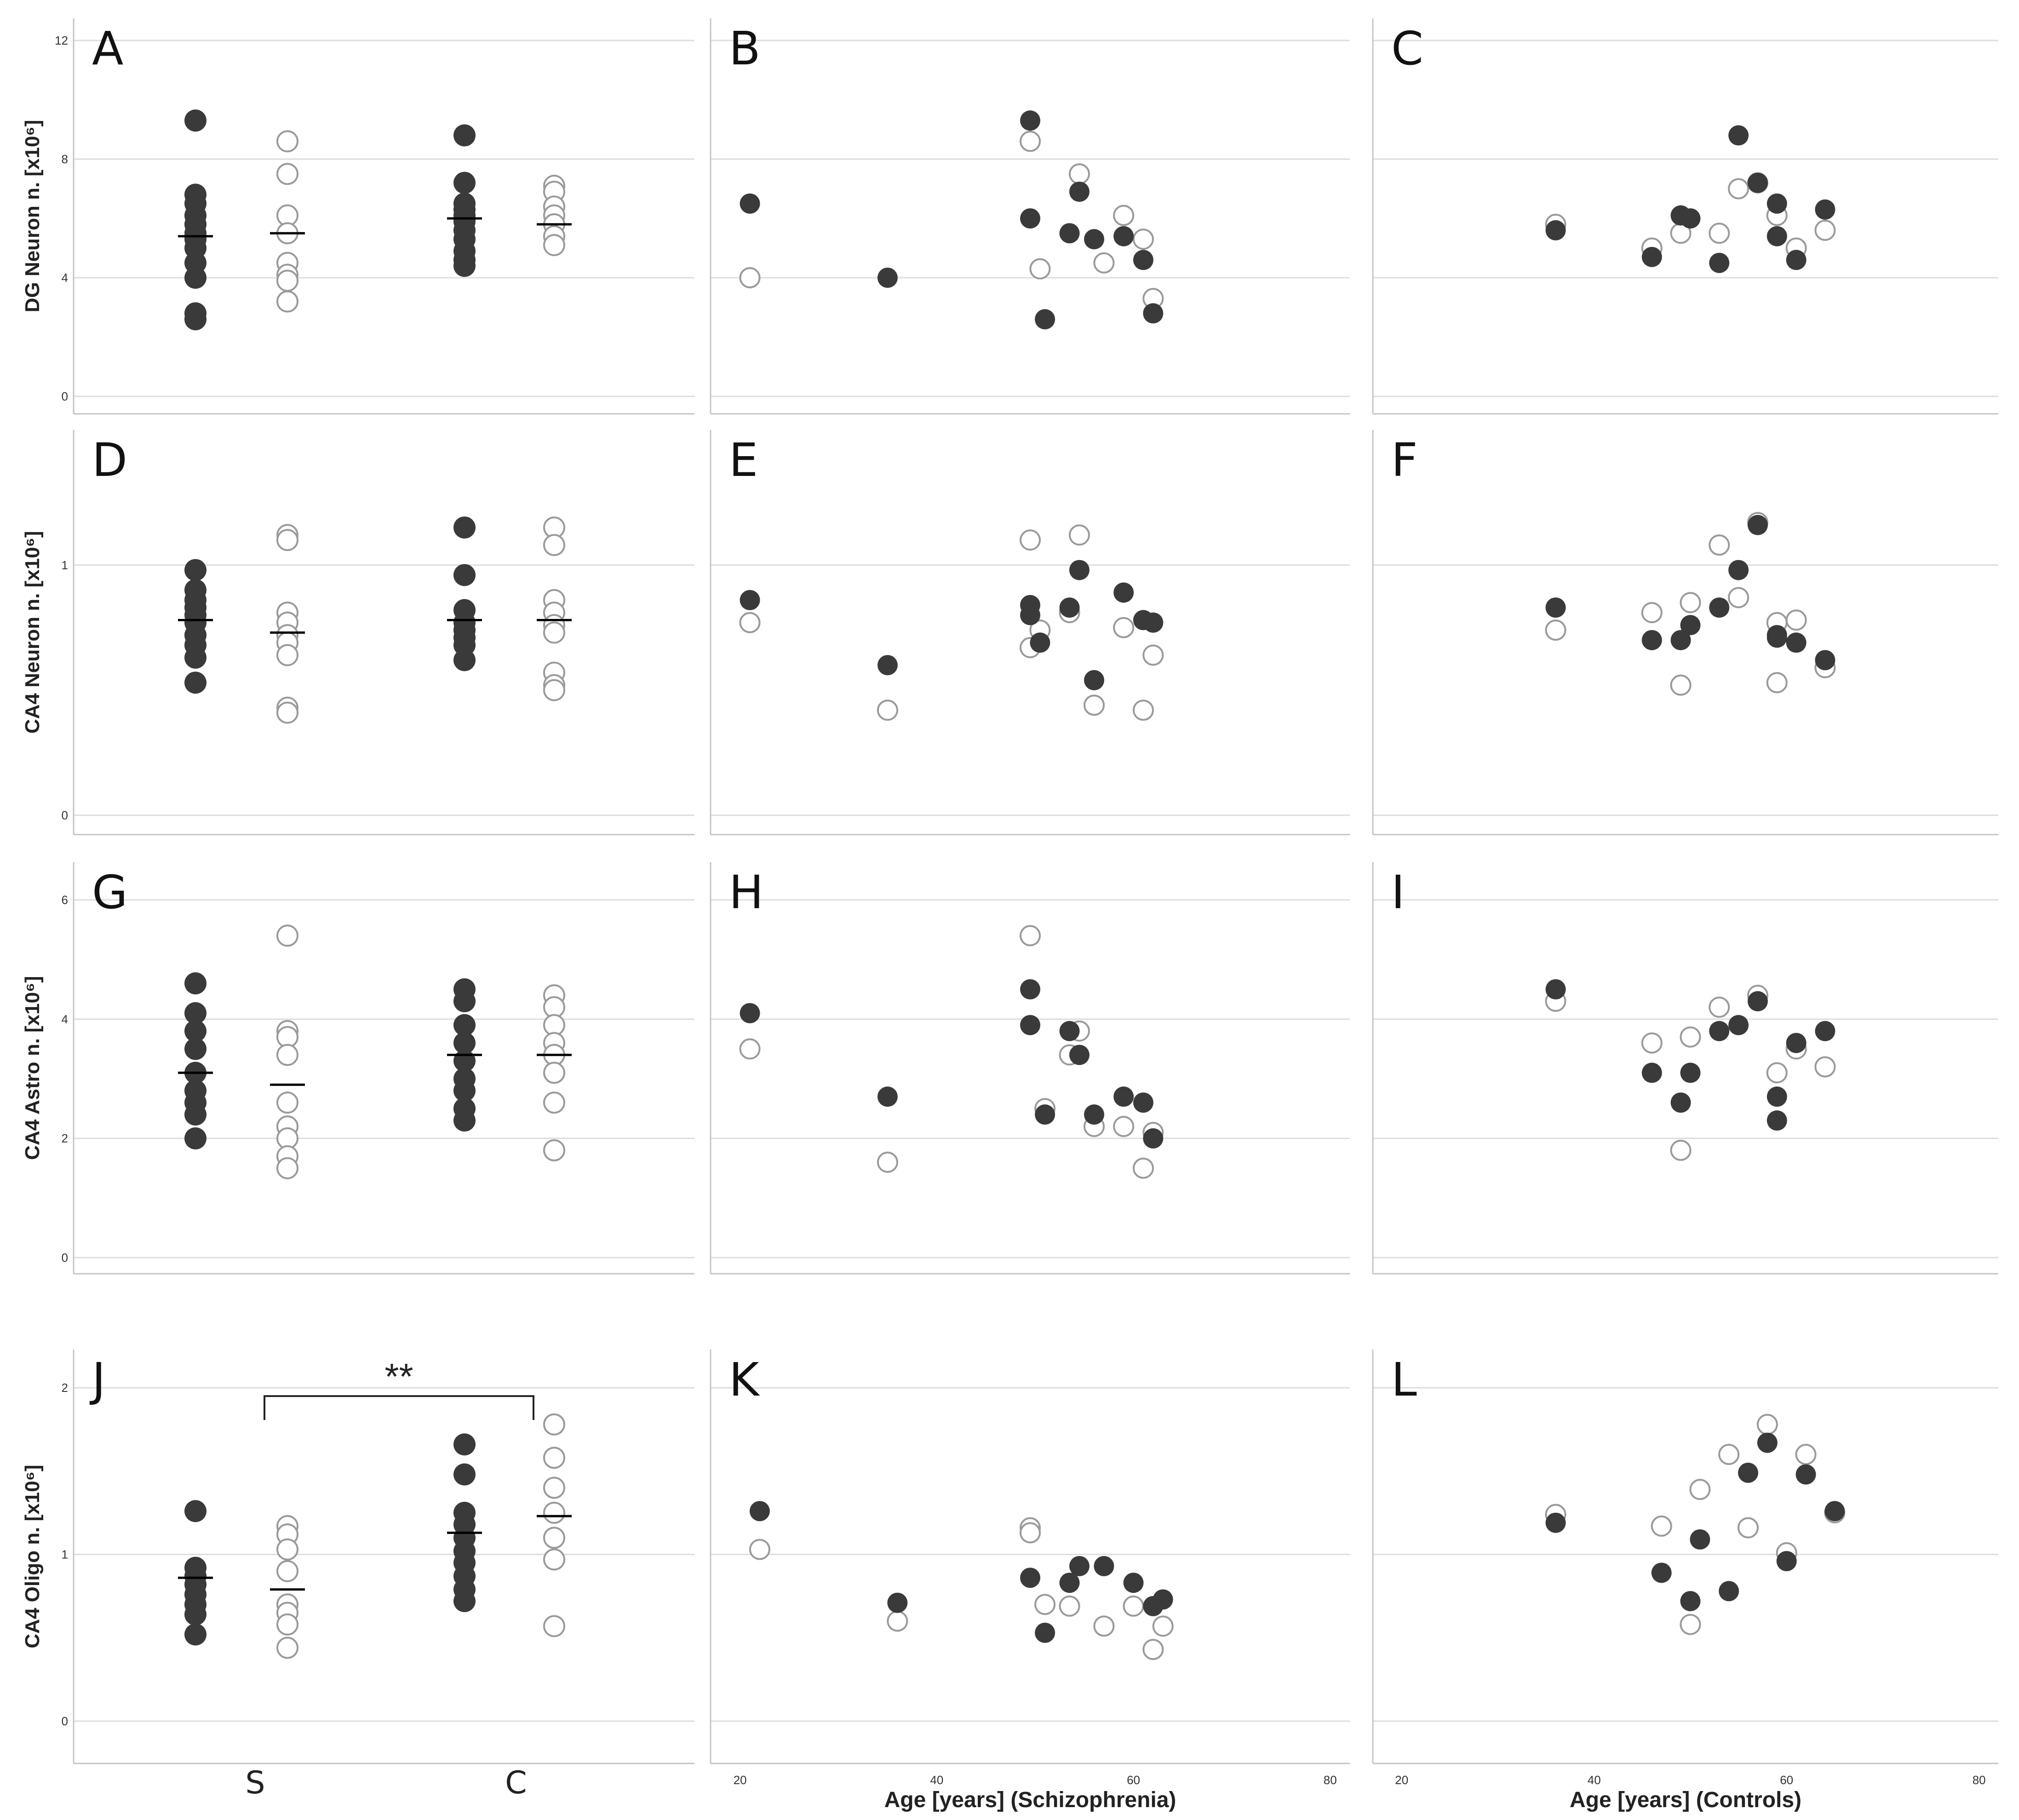  Describe the element at coordinates (65, 900) in the screenshot. I see `y-tick-label-g-3: 6` at that location.